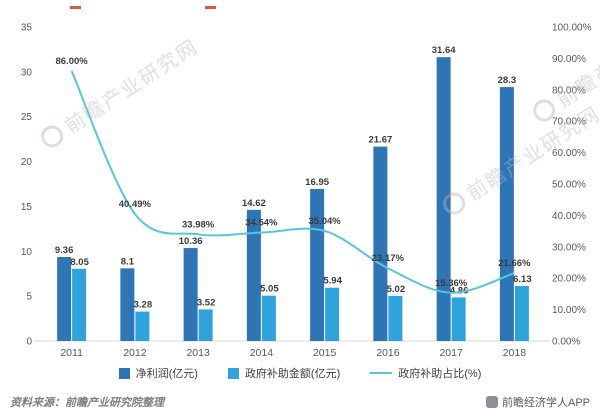 This screenshot has width=600, height=419. I want to click on legend-item: 净利润(亿元), so click(158, 373).